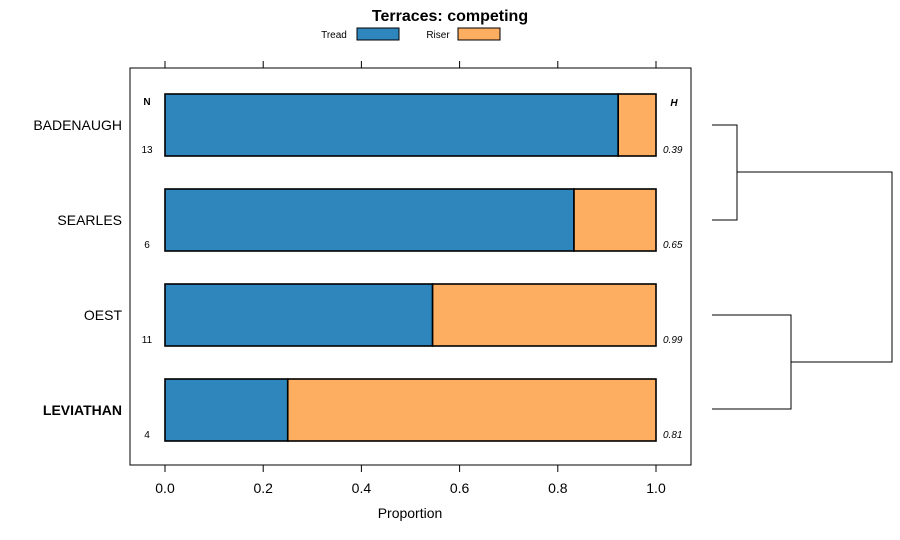 Image resolution: width=900 pixels, height=540 pixels. I want to click on x-tick-label: 1.0, so click(656, 488).